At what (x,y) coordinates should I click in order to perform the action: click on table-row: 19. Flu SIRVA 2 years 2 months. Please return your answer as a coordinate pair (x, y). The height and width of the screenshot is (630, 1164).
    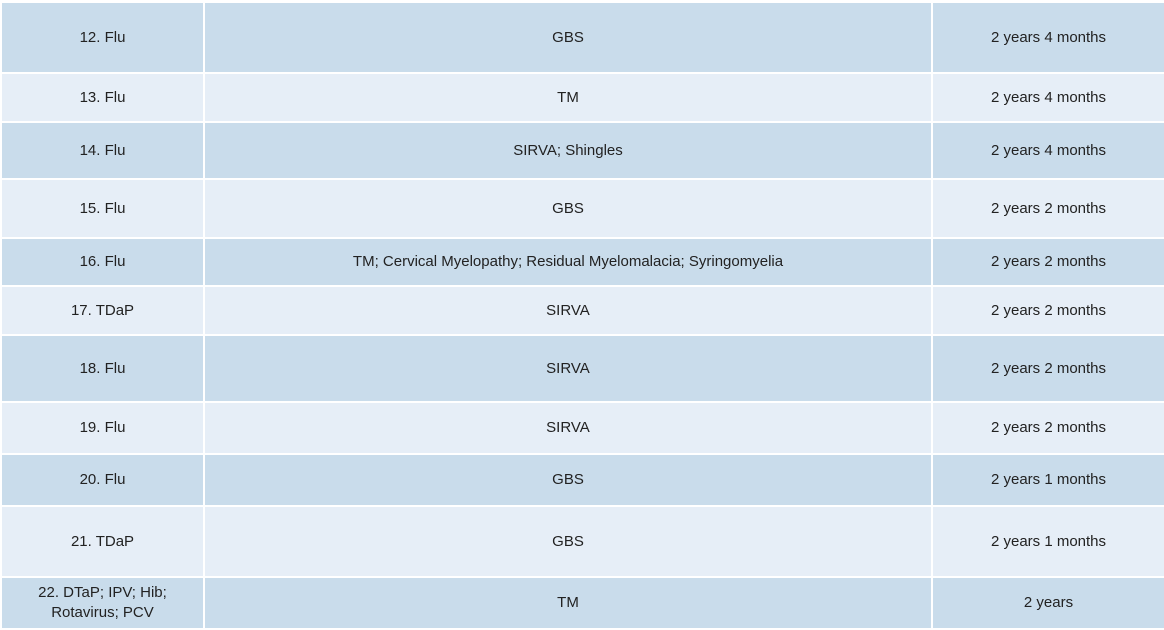
    Looking at the image, I should click on (583, 428).